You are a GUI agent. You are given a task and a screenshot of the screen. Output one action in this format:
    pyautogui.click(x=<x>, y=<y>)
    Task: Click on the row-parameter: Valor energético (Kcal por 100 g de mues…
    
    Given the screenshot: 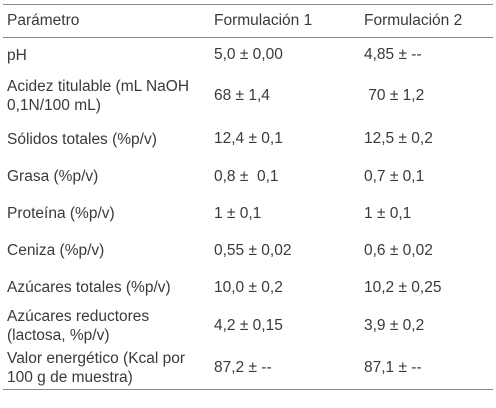 What is the action you would take?
    pyautogui.click(x=106, y=368)
    